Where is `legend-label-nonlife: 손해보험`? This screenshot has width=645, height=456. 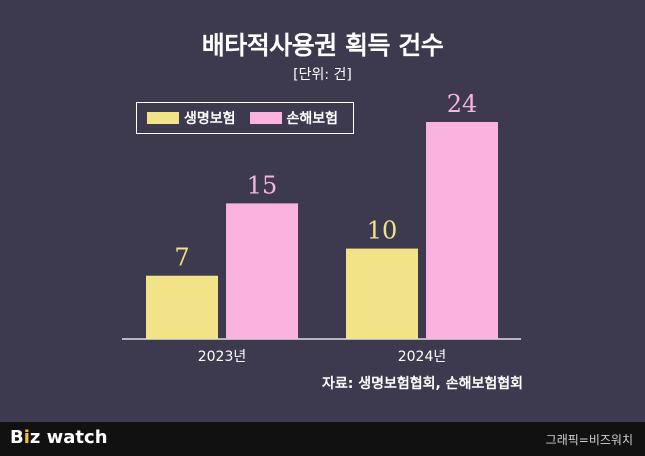 legend-label-nonlife: 손해보험 is located at coordinates (312, 119).